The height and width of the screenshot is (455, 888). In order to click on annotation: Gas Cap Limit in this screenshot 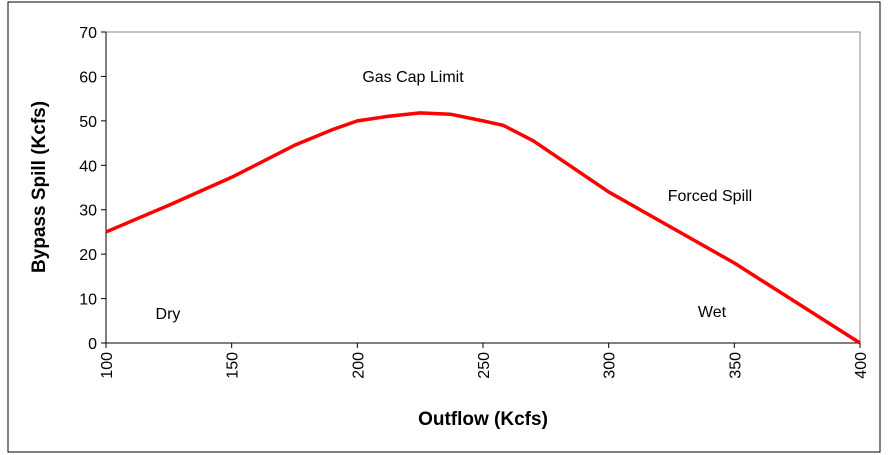, I will do `click(413, 77)`.